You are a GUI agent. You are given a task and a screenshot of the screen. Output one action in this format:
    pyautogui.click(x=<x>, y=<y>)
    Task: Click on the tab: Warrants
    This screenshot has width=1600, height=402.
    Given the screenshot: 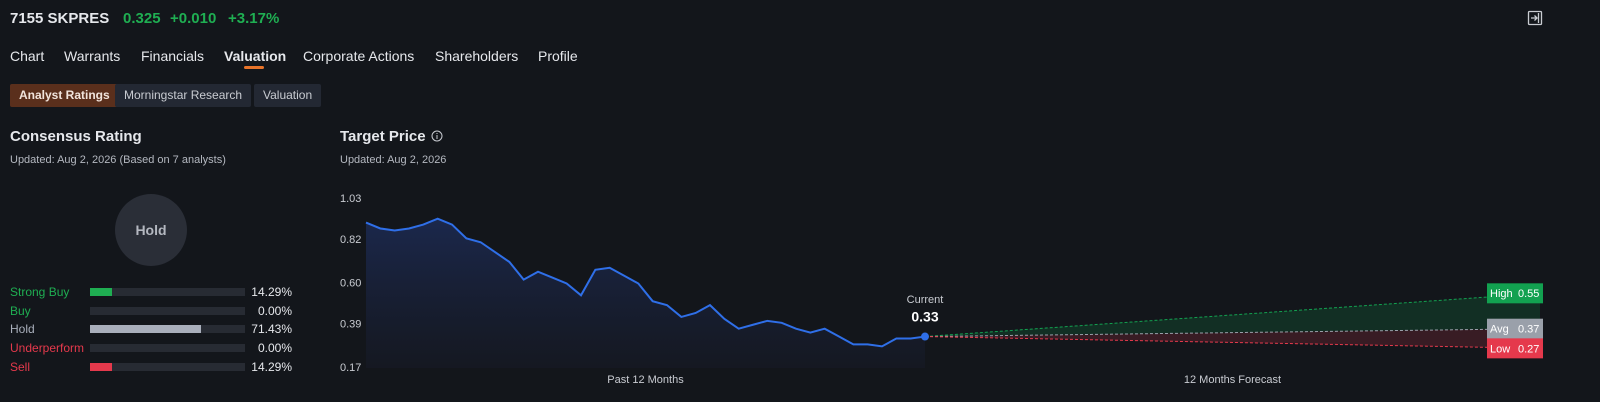 What is the action you would take?
    pyautogui.click(x=92, y=56)
    